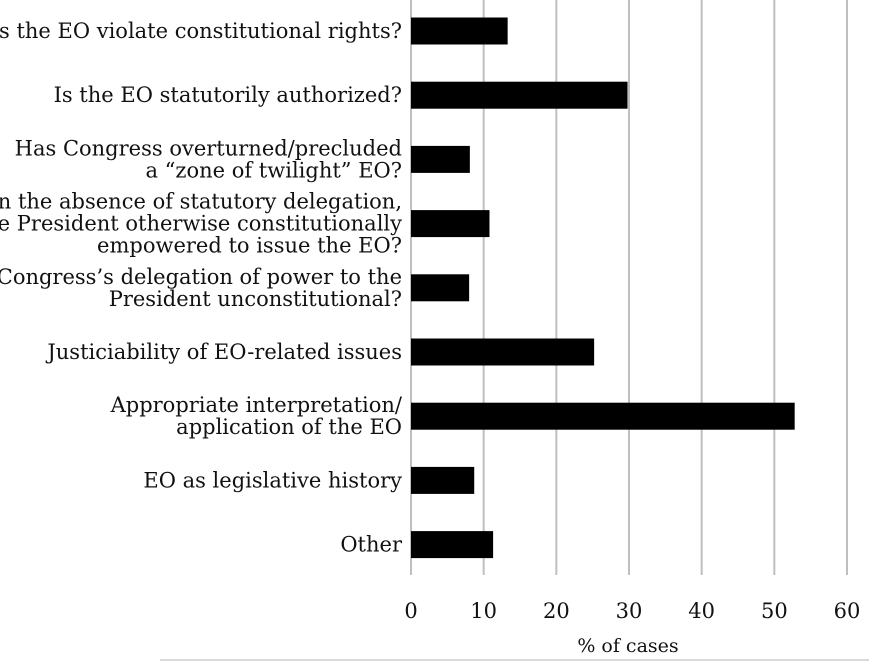 The width and height of the screenshot is (869, 661). I want to click on x-tick-label: 0, so click(410, 611).